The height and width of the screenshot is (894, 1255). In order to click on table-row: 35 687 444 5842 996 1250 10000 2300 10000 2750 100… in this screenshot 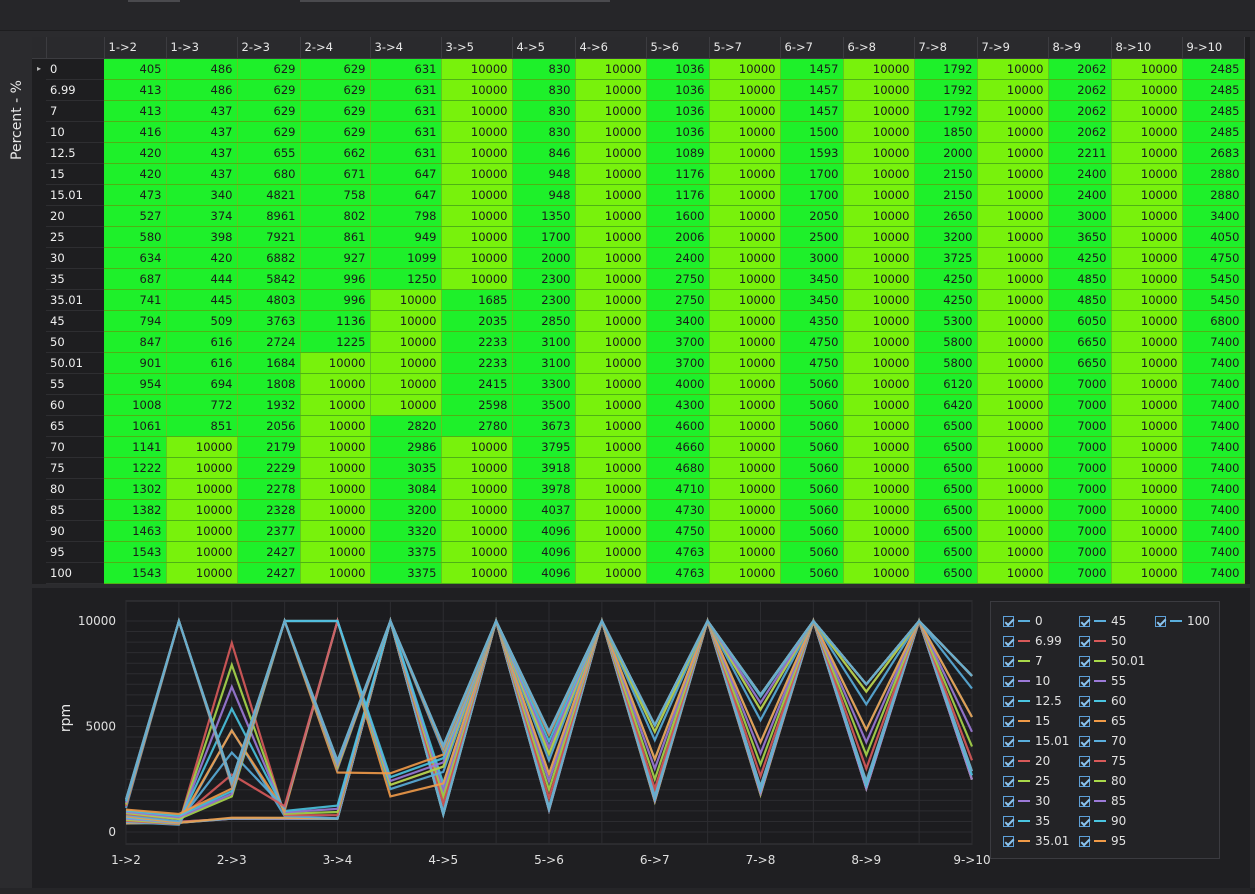, I will do `click(638, 279)`.